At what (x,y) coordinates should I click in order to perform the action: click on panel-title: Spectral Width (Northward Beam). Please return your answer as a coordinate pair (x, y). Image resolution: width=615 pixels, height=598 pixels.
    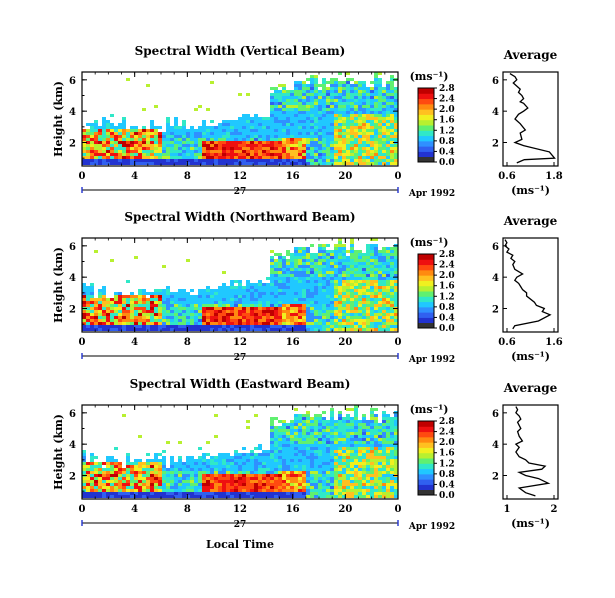
    Looking at the image, I should click on (239, 217).